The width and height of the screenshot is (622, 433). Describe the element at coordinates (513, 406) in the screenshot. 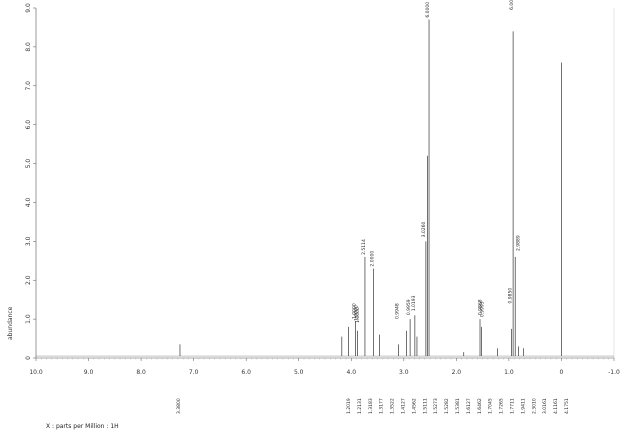

I see `integral-label: 1.7711` at that location.